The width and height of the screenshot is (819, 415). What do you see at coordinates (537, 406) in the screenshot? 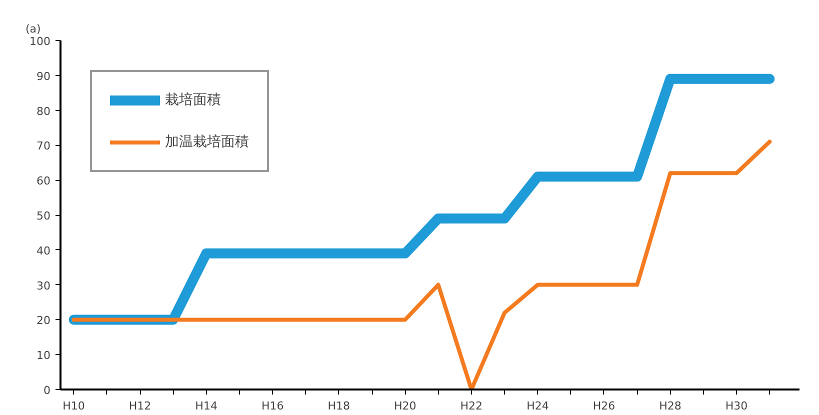
I see `x-tick-label: H24` at bounding box center [537, 406].